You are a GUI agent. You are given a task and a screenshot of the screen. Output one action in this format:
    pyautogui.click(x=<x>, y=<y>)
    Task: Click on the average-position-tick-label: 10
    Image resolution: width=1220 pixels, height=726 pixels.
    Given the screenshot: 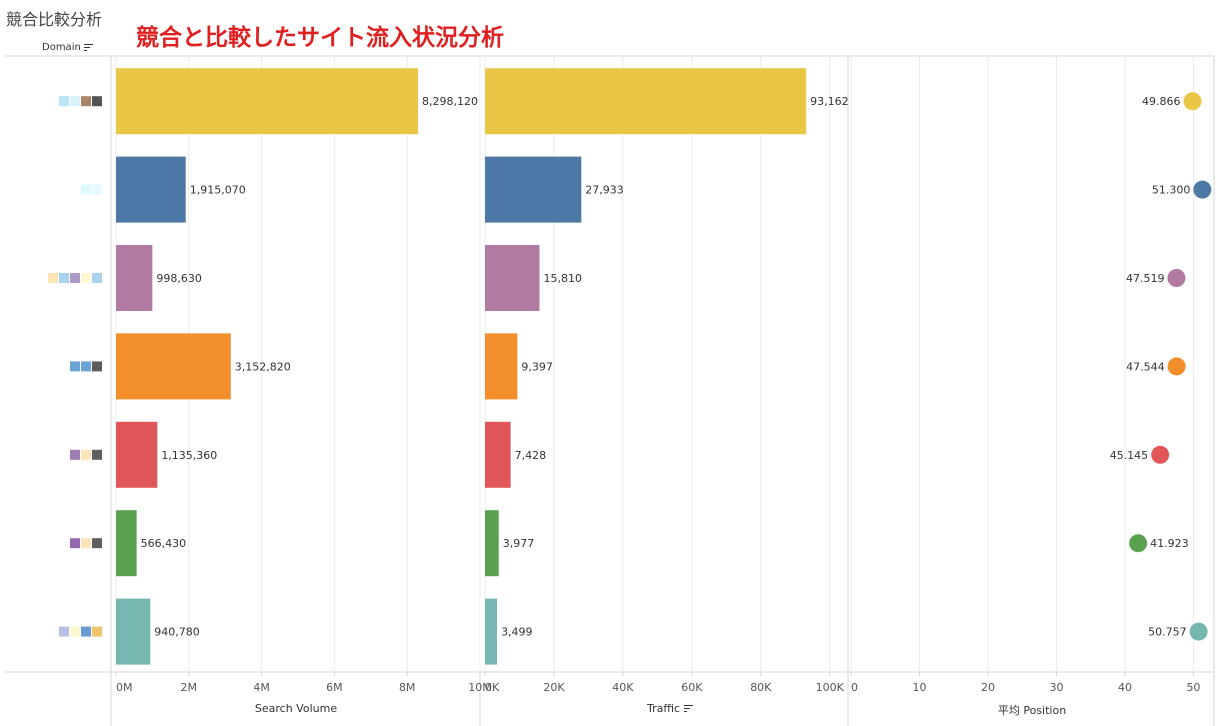 What is the action you would take?
    pyautogui.click(x=919, y=687)
    